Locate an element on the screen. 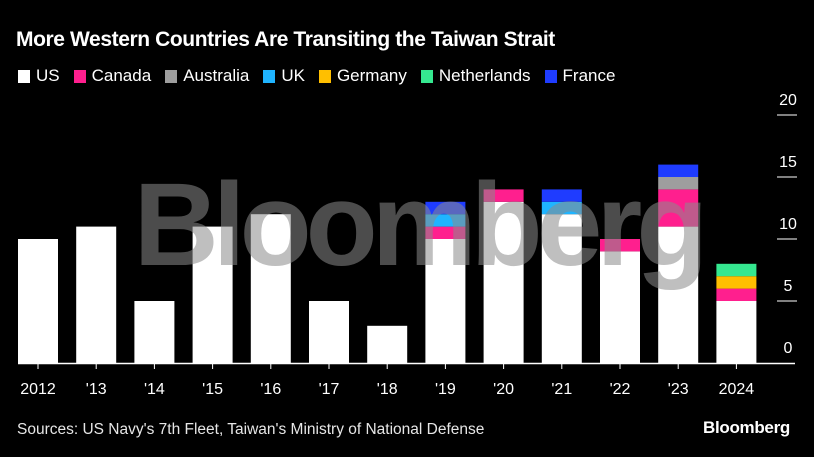  bar-germany-2024 is located at coordinates (736, 282).